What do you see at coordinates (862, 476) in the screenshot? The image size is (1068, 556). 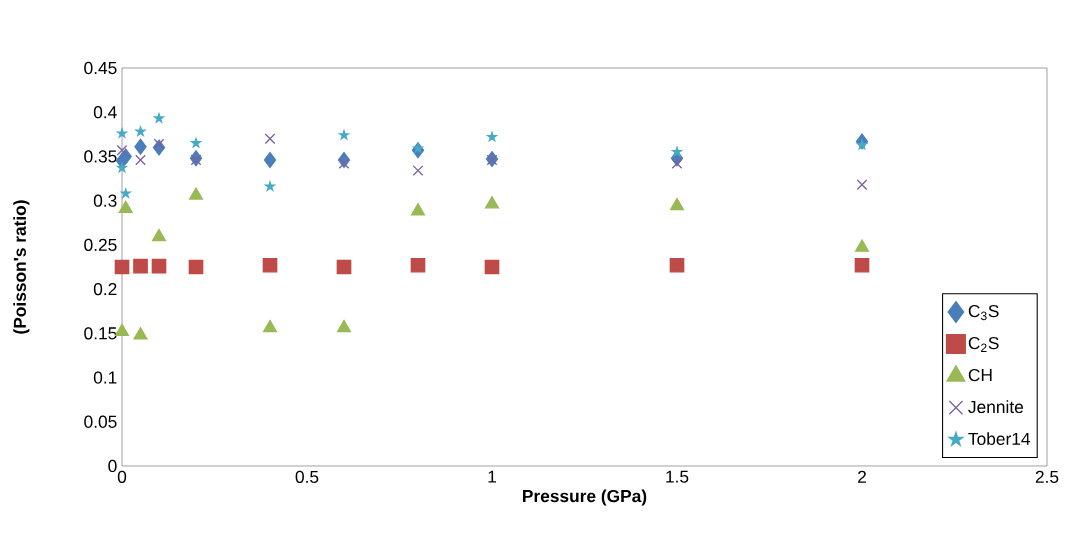 I see `x-tick-label: 2` at bounding box center [862, 476].